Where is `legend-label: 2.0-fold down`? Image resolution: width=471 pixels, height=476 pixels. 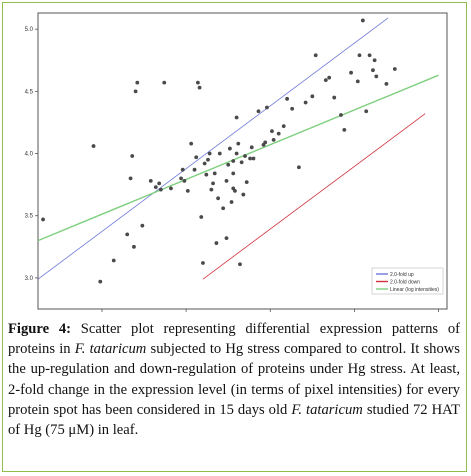 legend-label: 2.0-fold down is located at coordinates (405, 283).